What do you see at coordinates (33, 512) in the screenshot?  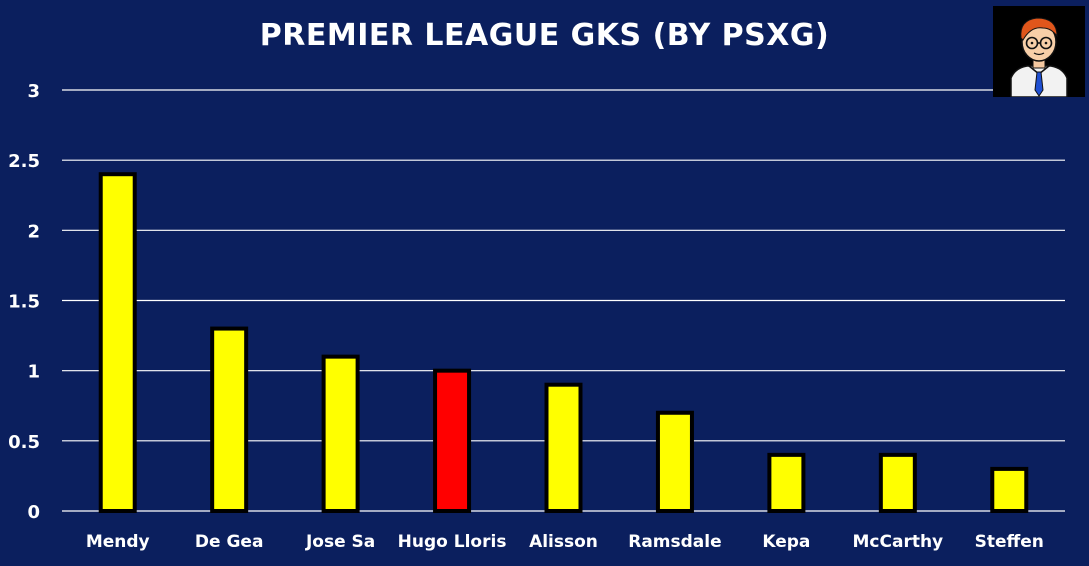 I see `y-tick-label: 0` at bounding box center [33, 512].